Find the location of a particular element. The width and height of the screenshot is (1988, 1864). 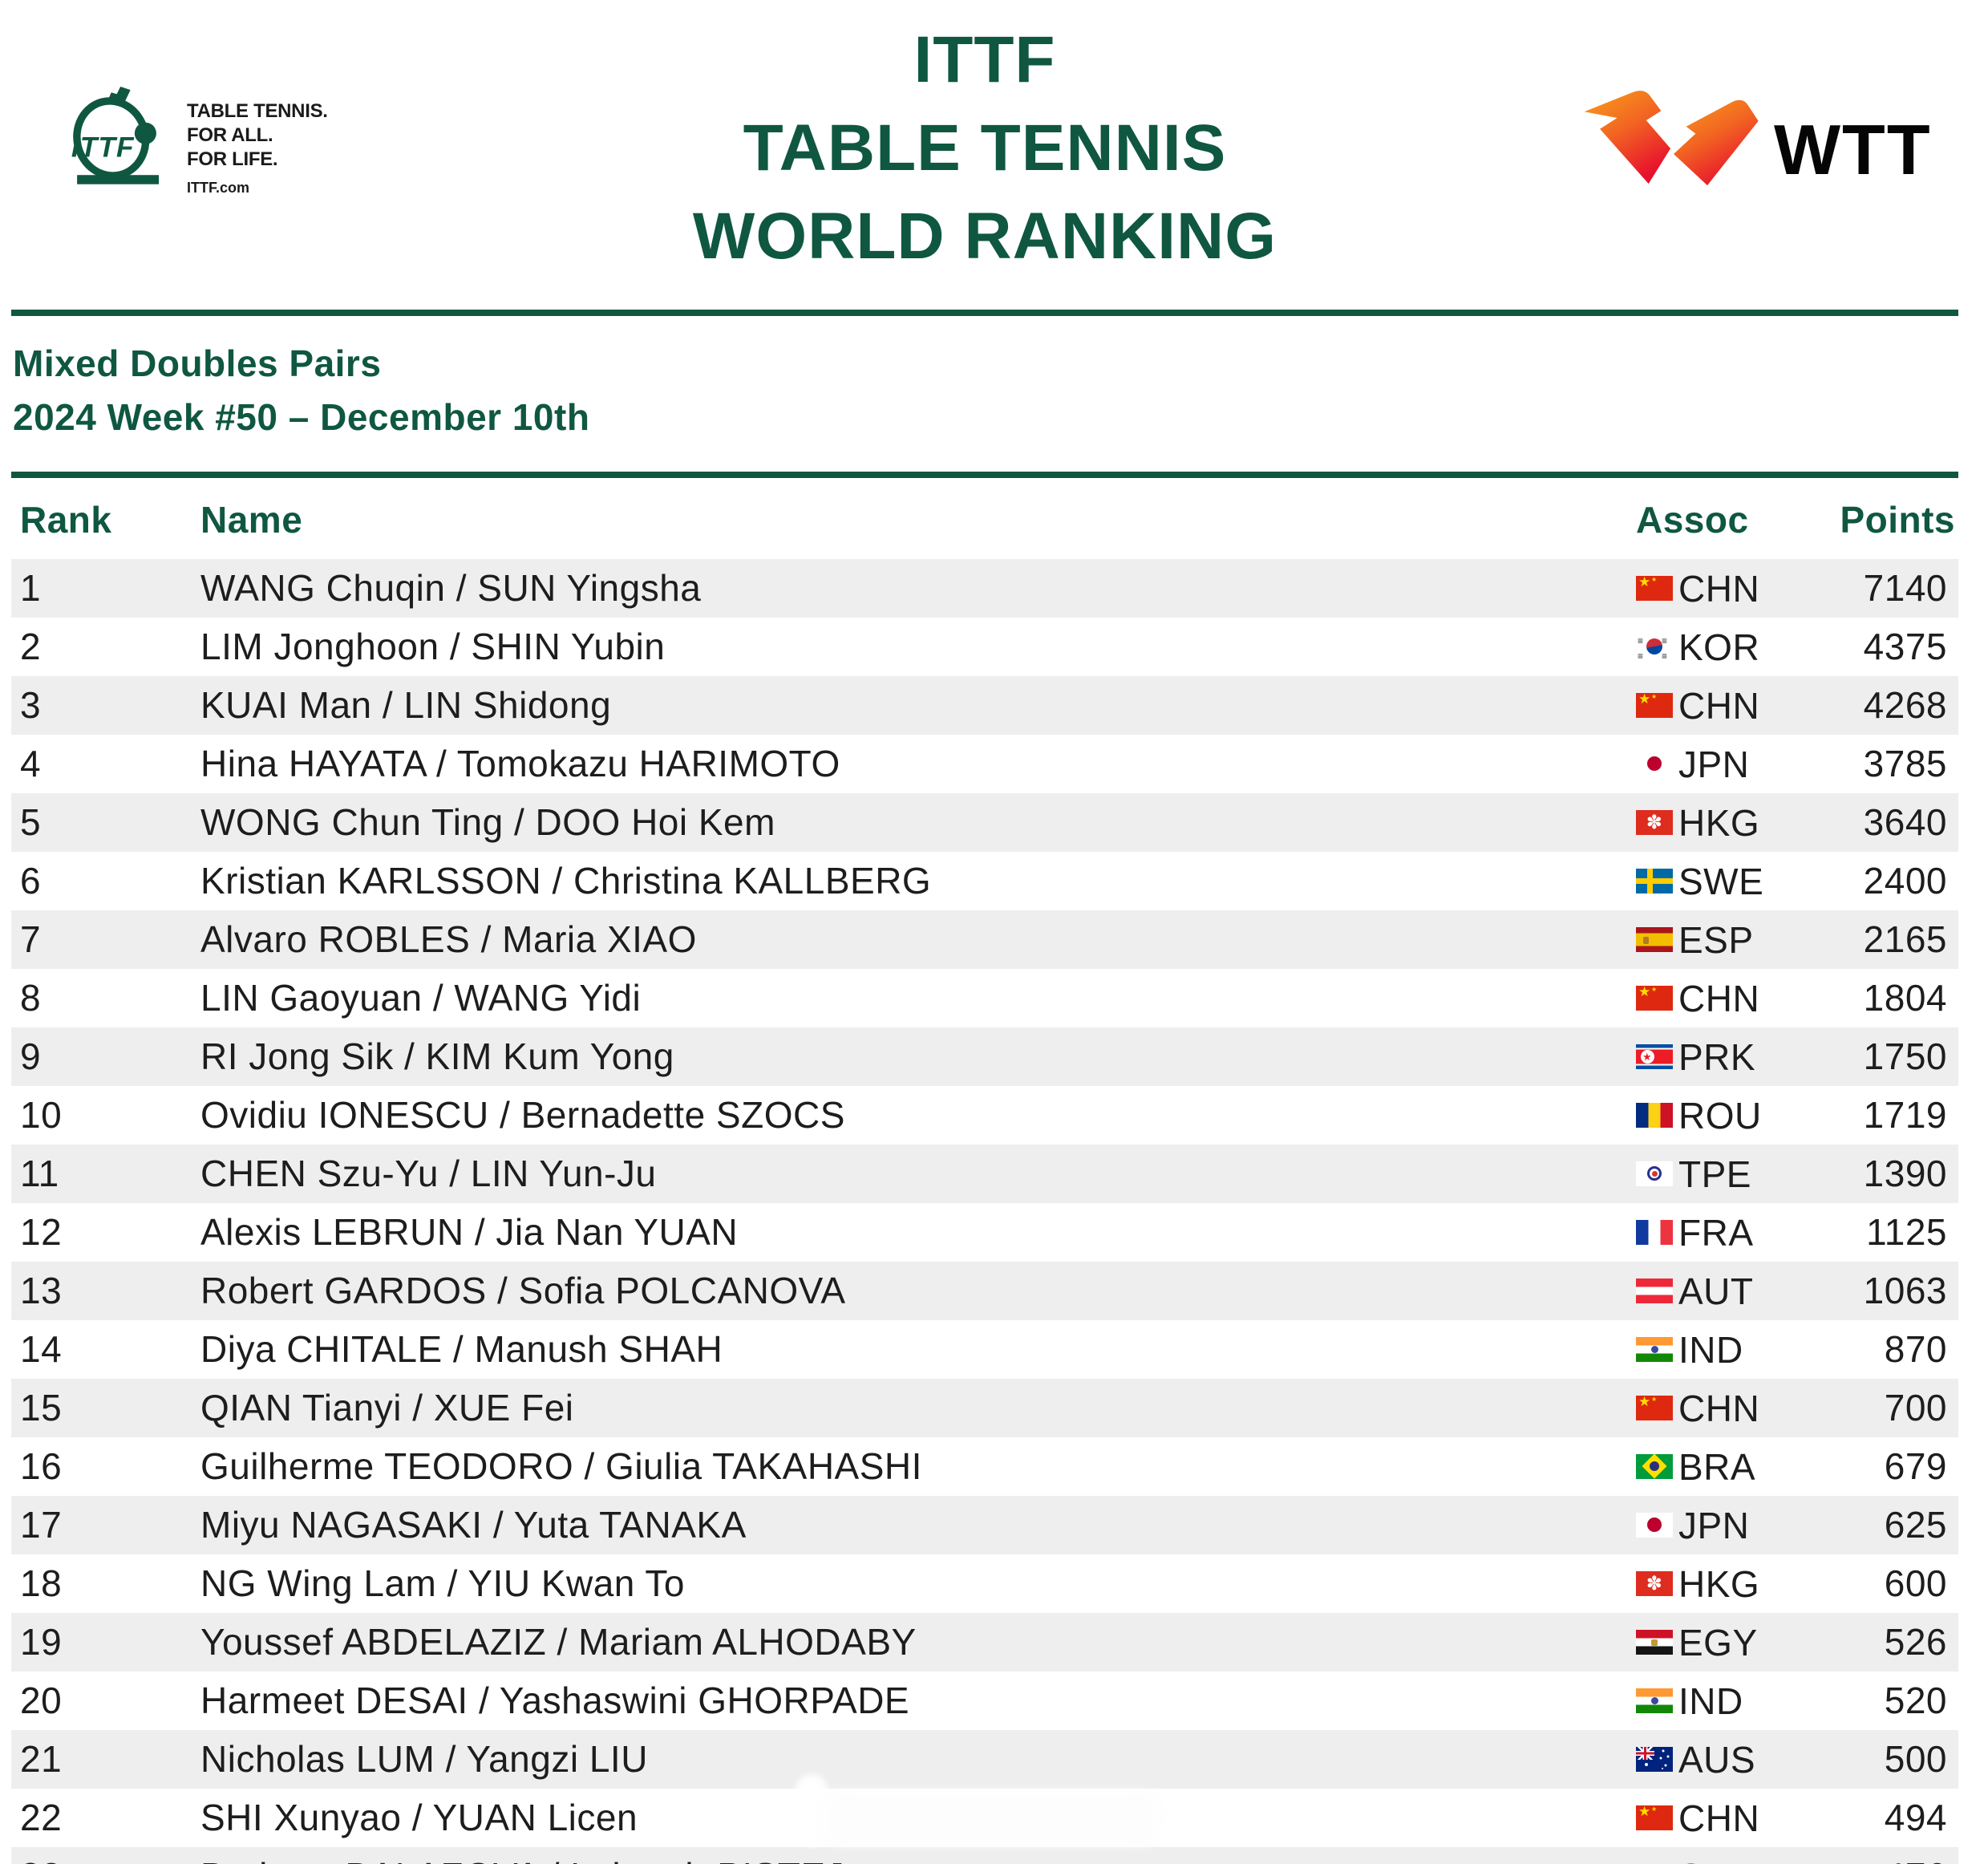

name-cell: Alexis LEBRUN / Jia Nan YUAN is located at coordinates (469, 1232).